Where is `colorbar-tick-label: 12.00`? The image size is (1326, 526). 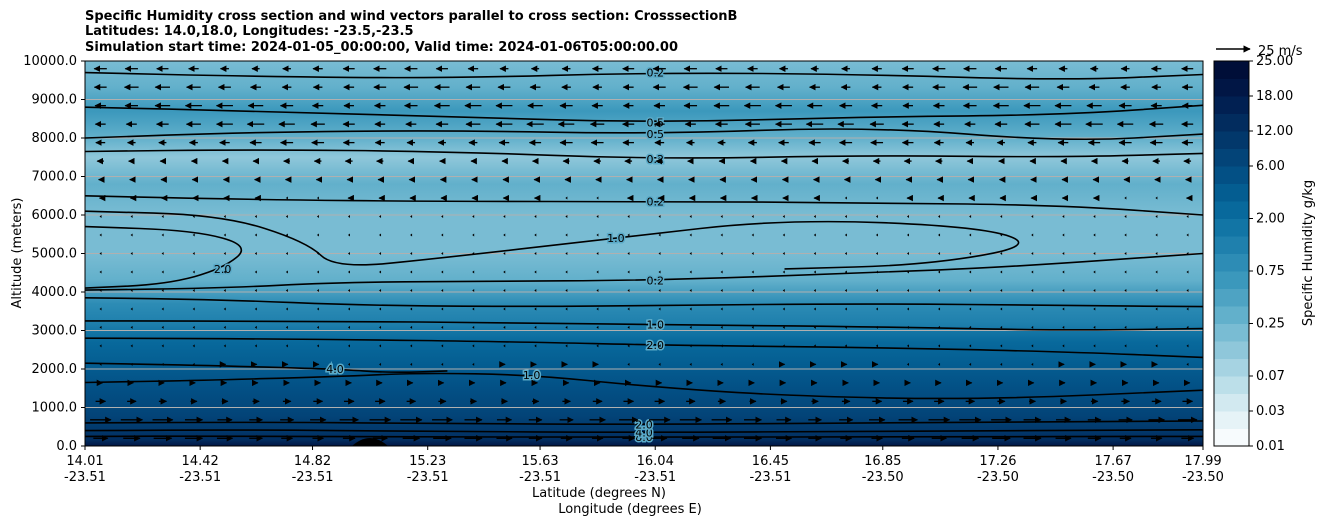 colorbar-tick-label: 12.00 is located at coordinates (1274, 131).